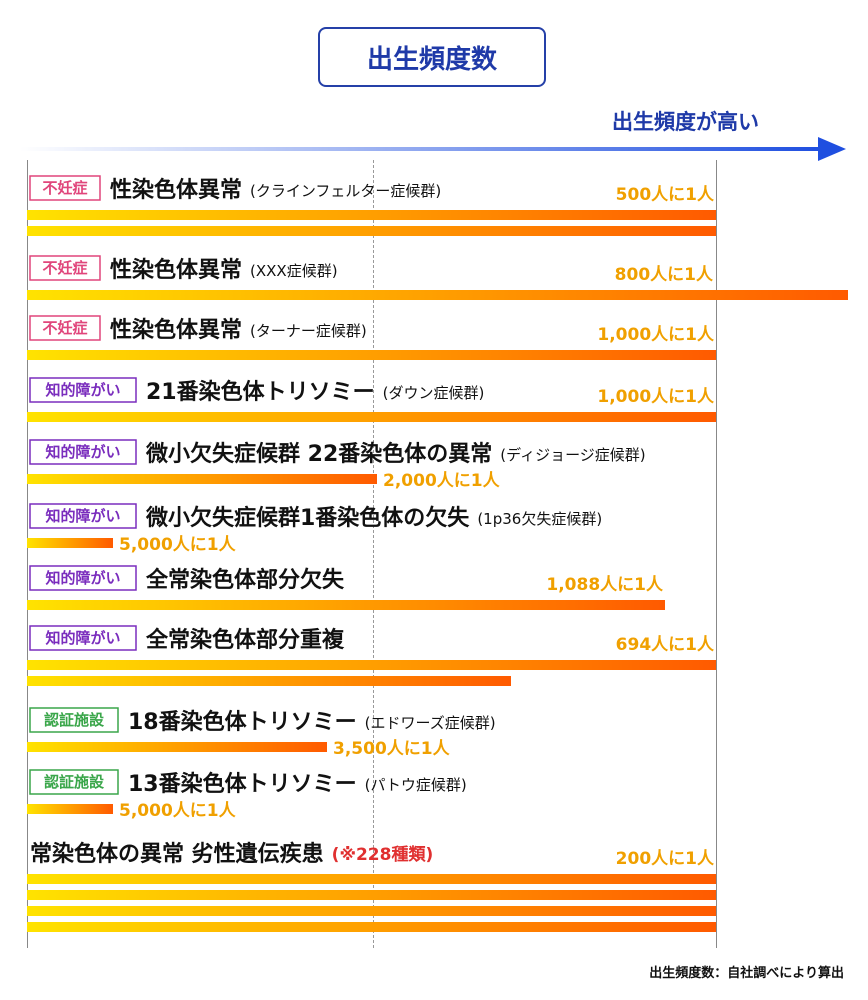 The height and width of the screenshot is (1000, 868). Describe the element at coordinates (371, 655) in the screenshot. I see `chart-row: 知的障がい 全常染色体部分重複 694人に1人` at that location.